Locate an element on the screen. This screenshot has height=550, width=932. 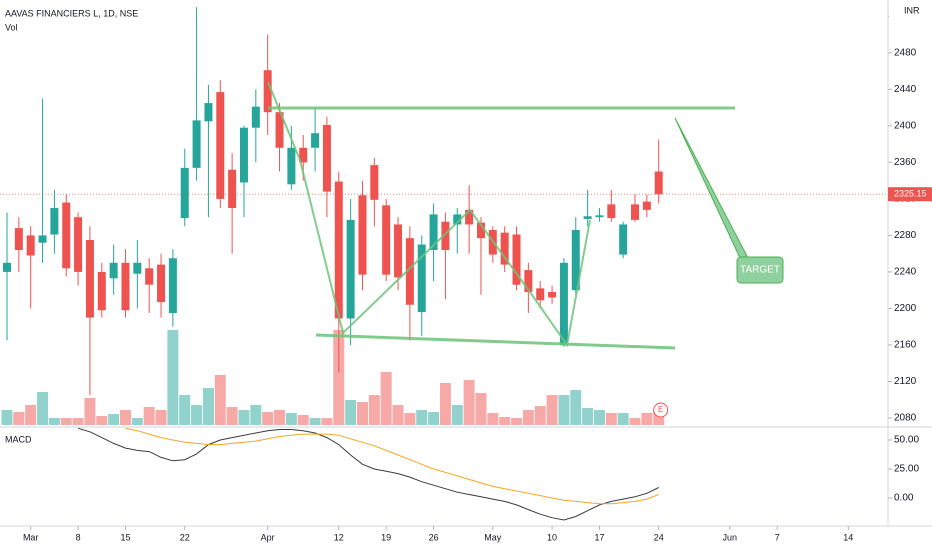
earnings-marker is located at coordinates (661, 410).